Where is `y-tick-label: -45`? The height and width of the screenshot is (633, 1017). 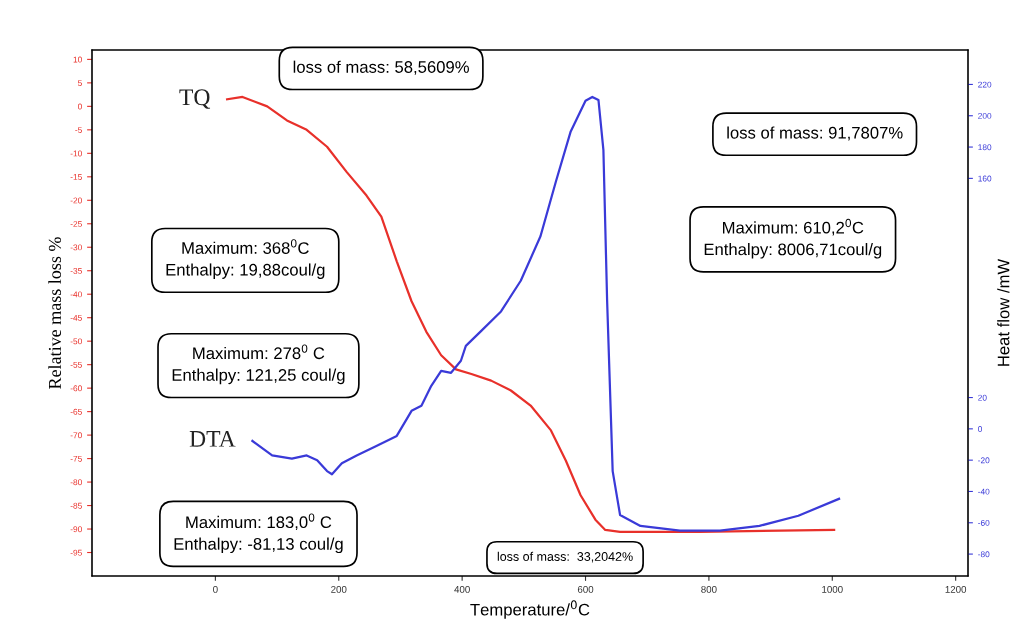
y-tick-label: -45 is located at coordinates (76, 317).